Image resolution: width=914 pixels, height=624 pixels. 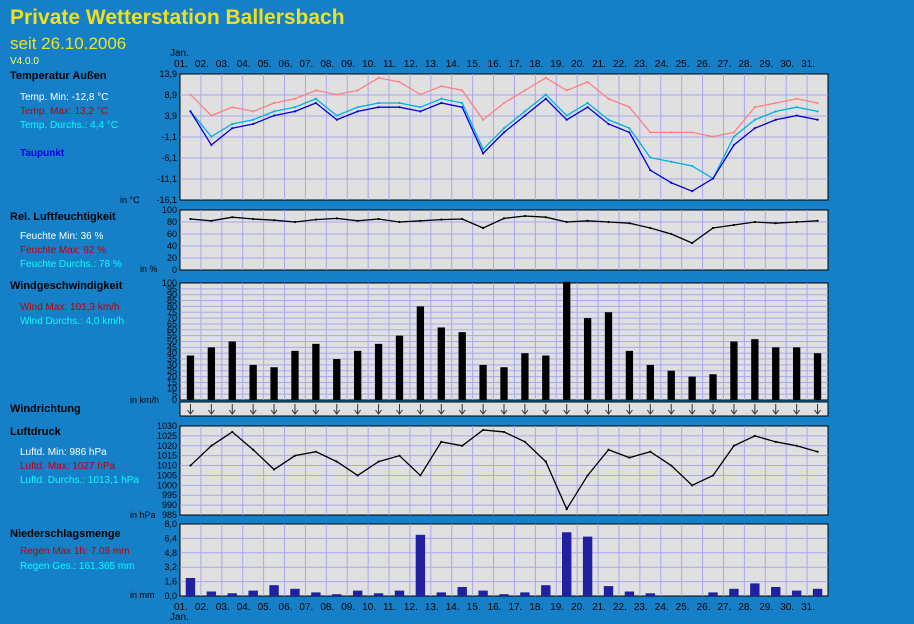 What do you see at coordinates (504, 560) in the screenshot?
I see `plot-area` at bounding box center [504, 560].